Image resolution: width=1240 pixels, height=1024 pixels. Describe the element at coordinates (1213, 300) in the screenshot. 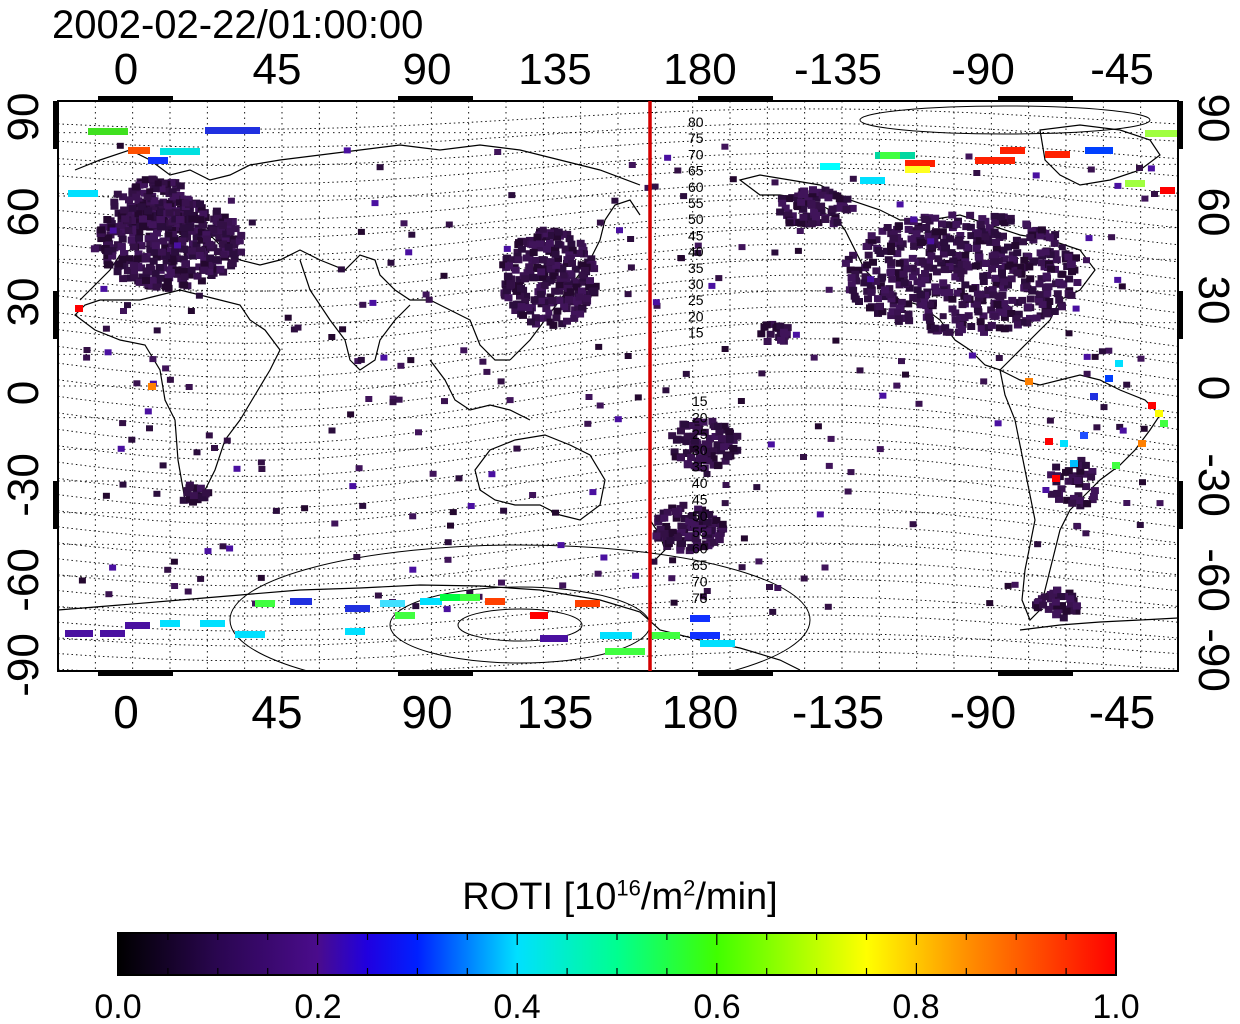

I see `right-lat-tick: 30` at that location.